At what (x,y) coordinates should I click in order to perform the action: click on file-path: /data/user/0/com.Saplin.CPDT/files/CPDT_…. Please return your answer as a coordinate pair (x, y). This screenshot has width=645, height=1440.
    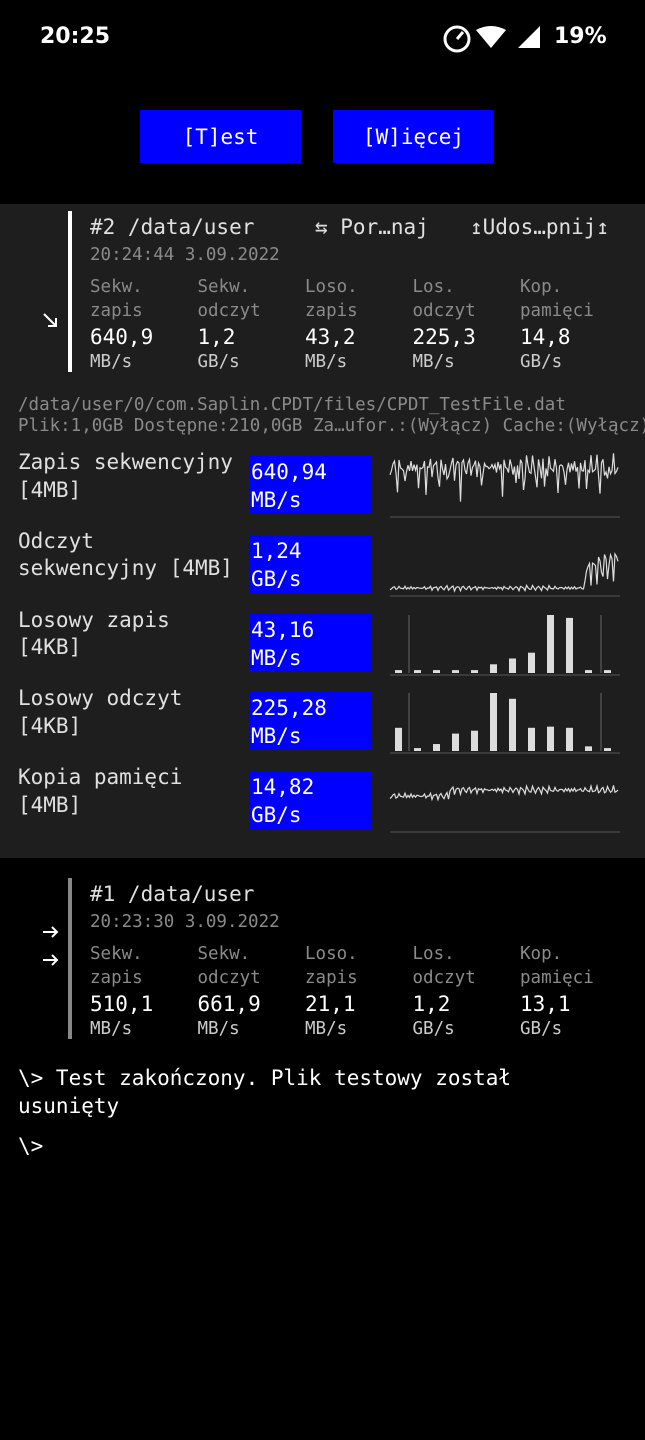
    Looking at the image, I should click on (292, 405).